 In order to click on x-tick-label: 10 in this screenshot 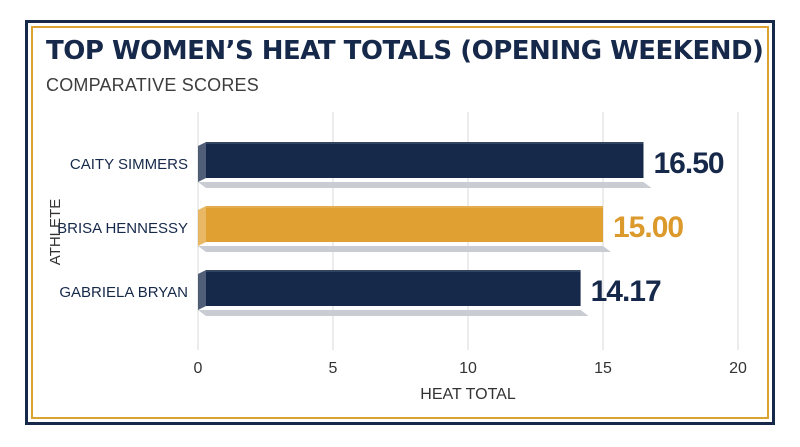, I will do `click(468, 368)`.